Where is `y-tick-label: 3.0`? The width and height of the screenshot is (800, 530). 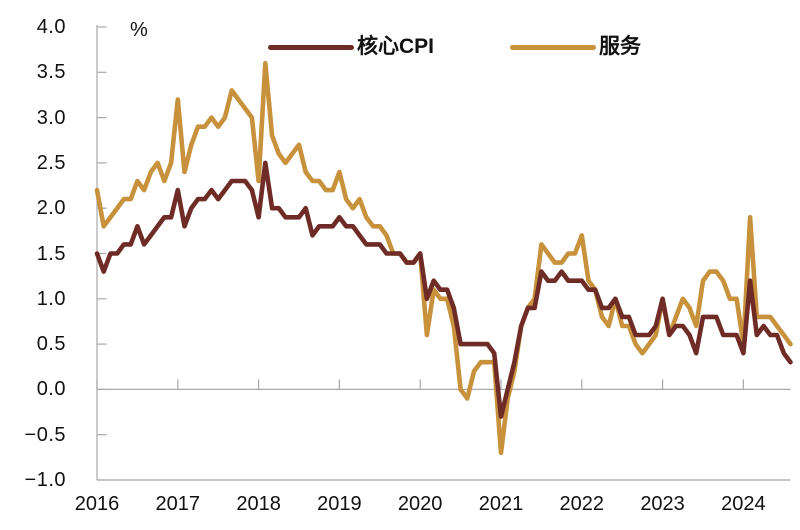
y-tick-label: 3.0 is located at coordinates (51, 117).